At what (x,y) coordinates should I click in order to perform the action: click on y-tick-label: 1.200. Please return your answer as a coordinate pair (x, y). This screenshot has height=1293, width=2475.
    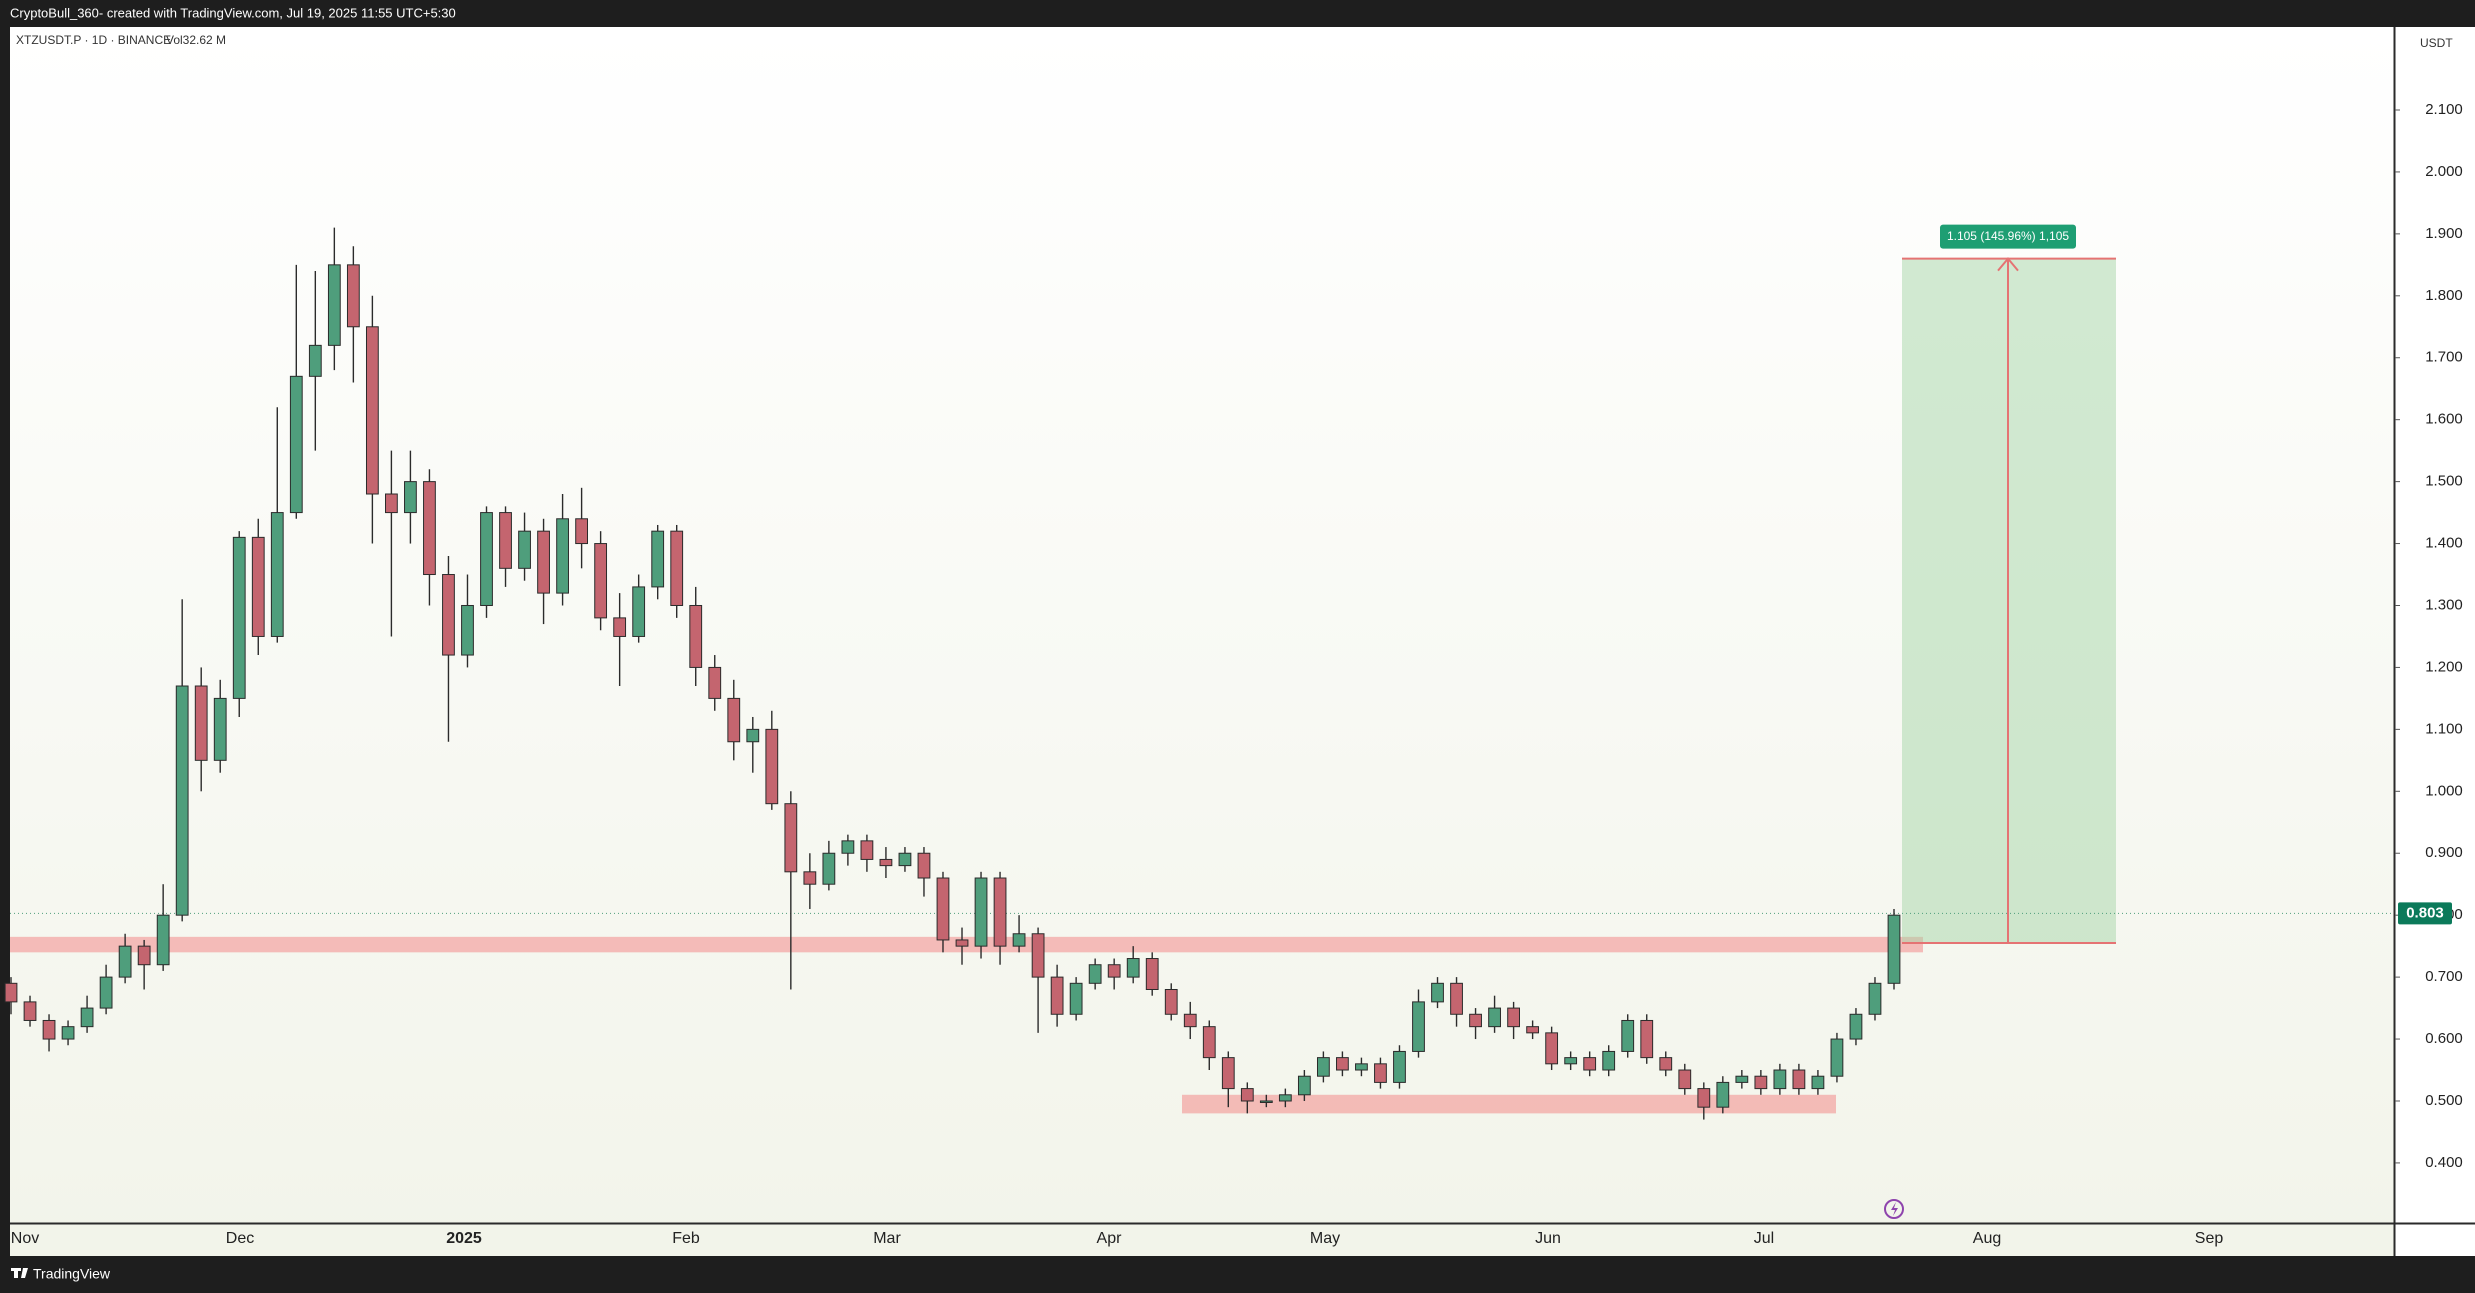
    Looking at the image, I should click on (2444, 666).